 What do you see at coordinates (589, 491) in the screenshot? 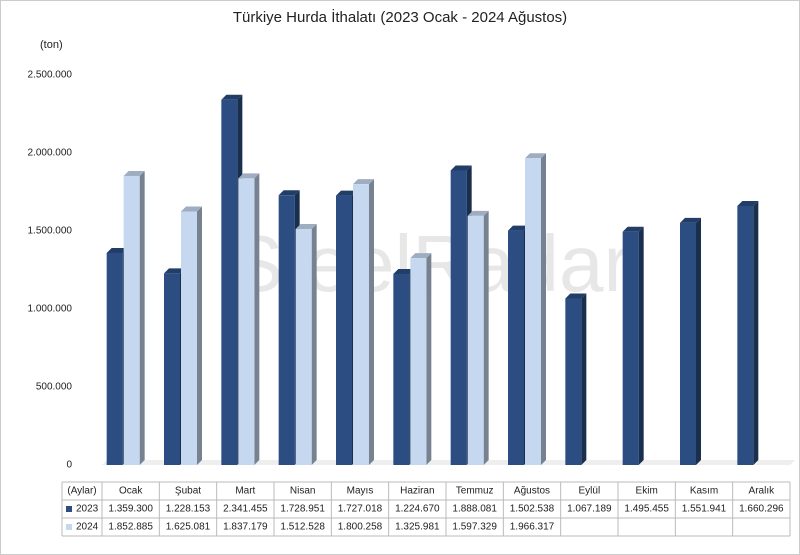
I see `x-tick-label: Eylül` at bounding box center [589, 491].